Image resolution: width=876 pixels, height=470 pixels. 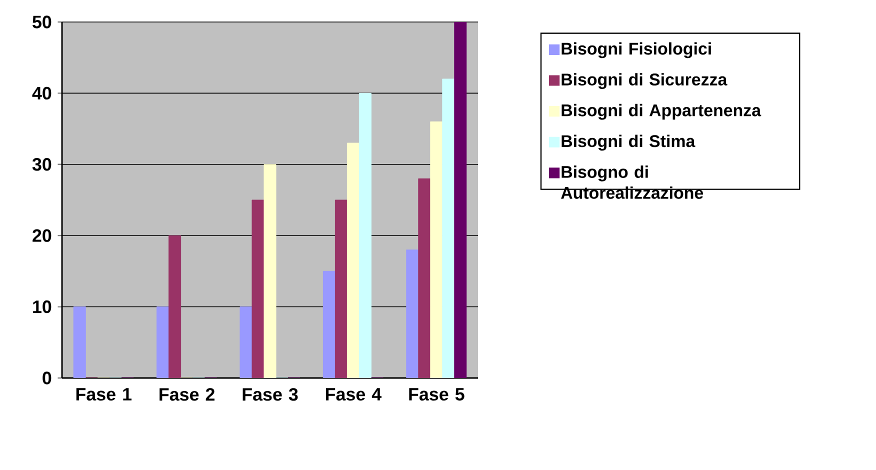 I want to click on x-tick-label: Fase 3, so click(x=270, y=394).